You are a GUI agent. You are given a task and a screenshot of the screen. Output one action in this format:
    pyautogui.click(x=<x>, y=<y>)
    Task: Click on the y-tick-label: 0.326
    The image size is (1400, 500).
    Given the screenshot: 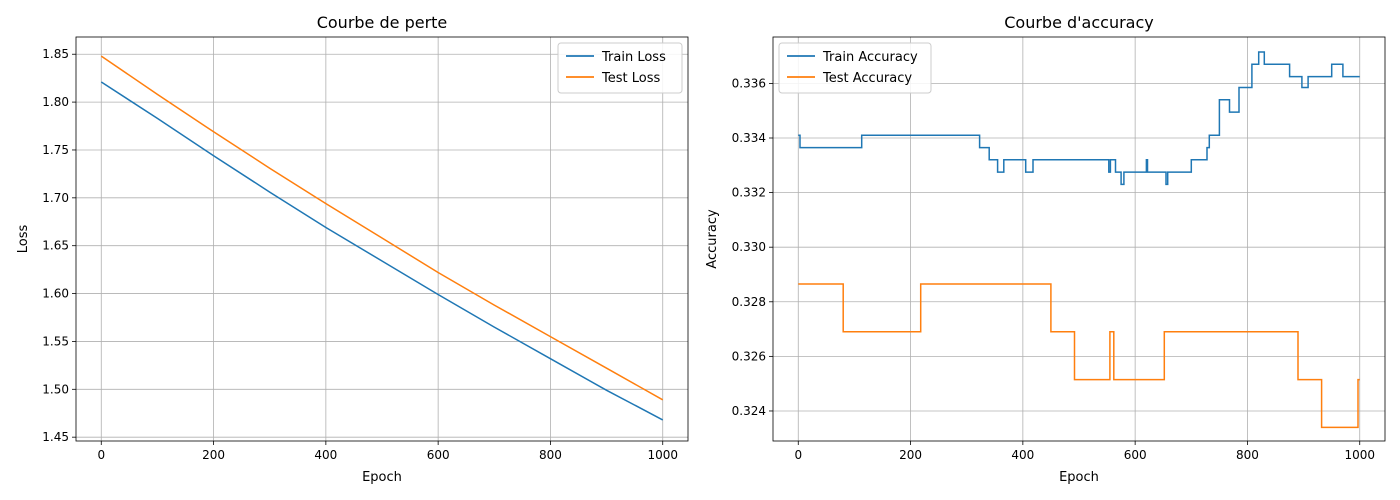 What is the action you would take?
    pyautogui.click(x=749, y=356)
    